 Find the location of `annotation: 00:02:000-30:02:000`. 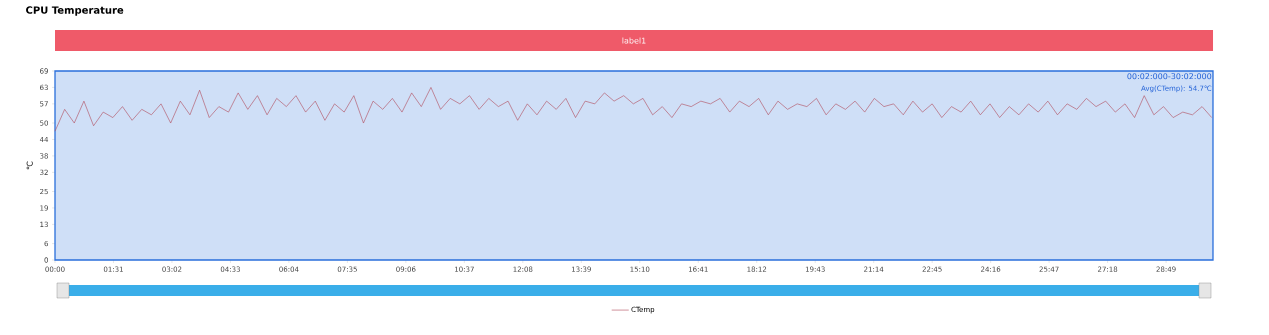

annotation: 00:02:000-30:02:000 is located at coordinates (1169, 76).